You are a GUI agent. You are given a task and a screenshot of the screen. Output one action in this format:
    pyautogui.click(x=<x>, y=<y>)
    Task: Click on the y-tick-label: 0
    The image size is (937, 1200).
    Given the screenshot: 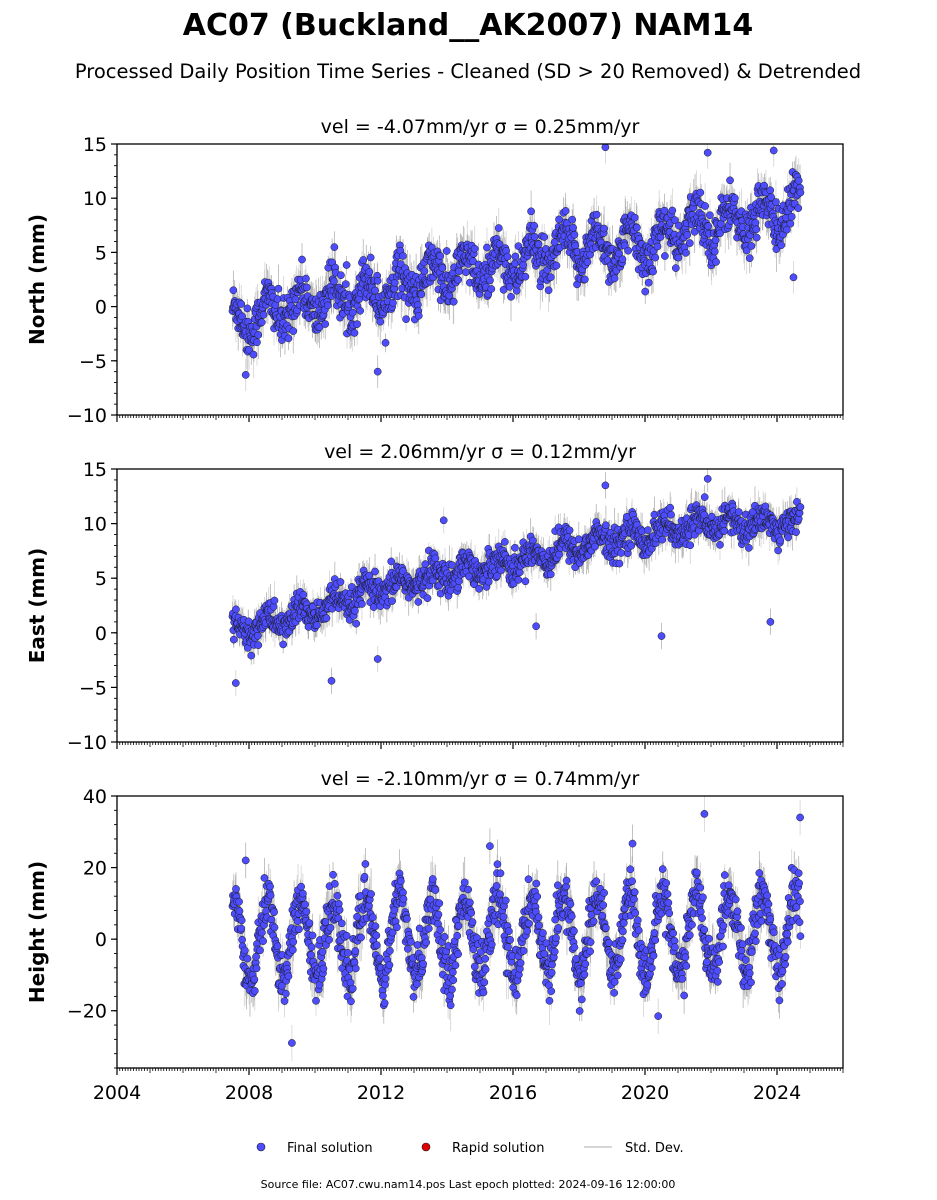 What is the action you would take?
    pyautogui.click(x=101, y=308)
    